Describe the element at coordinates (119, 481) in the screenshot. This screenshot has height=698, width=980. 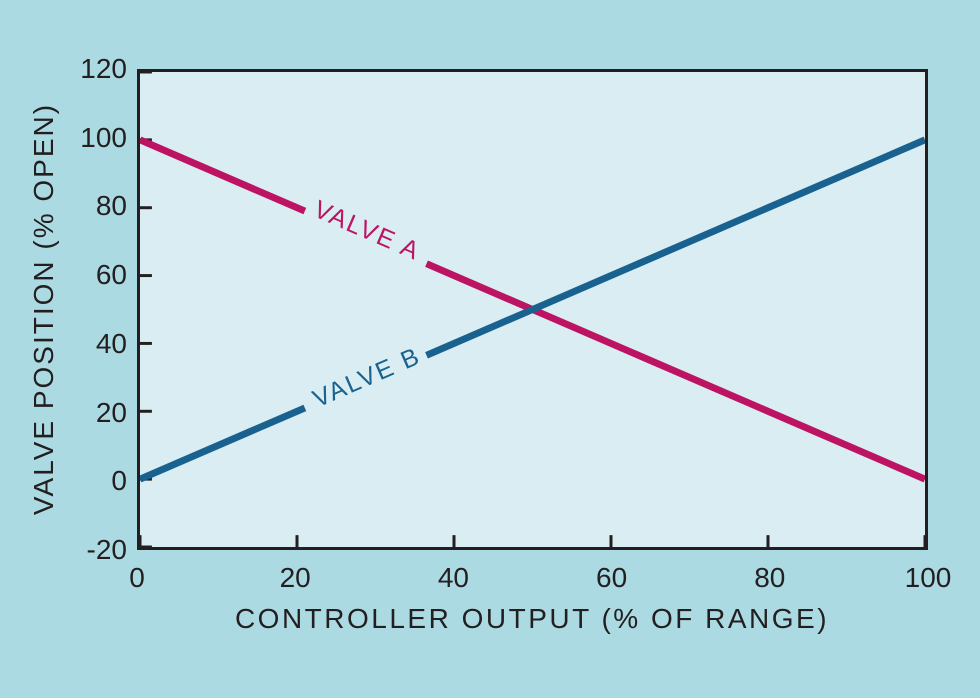
I see `y-tick-label: 0` at that location.